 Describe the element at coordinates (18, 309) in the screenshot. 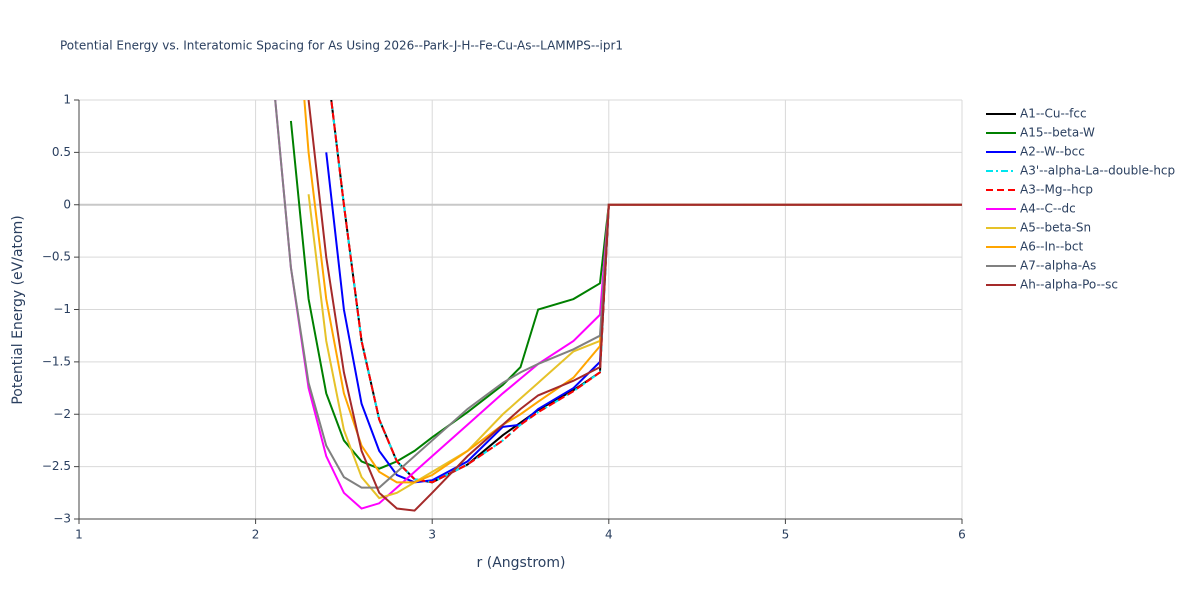

I see `y-axis-label: Potential Energy (eV/atom)` at that location.